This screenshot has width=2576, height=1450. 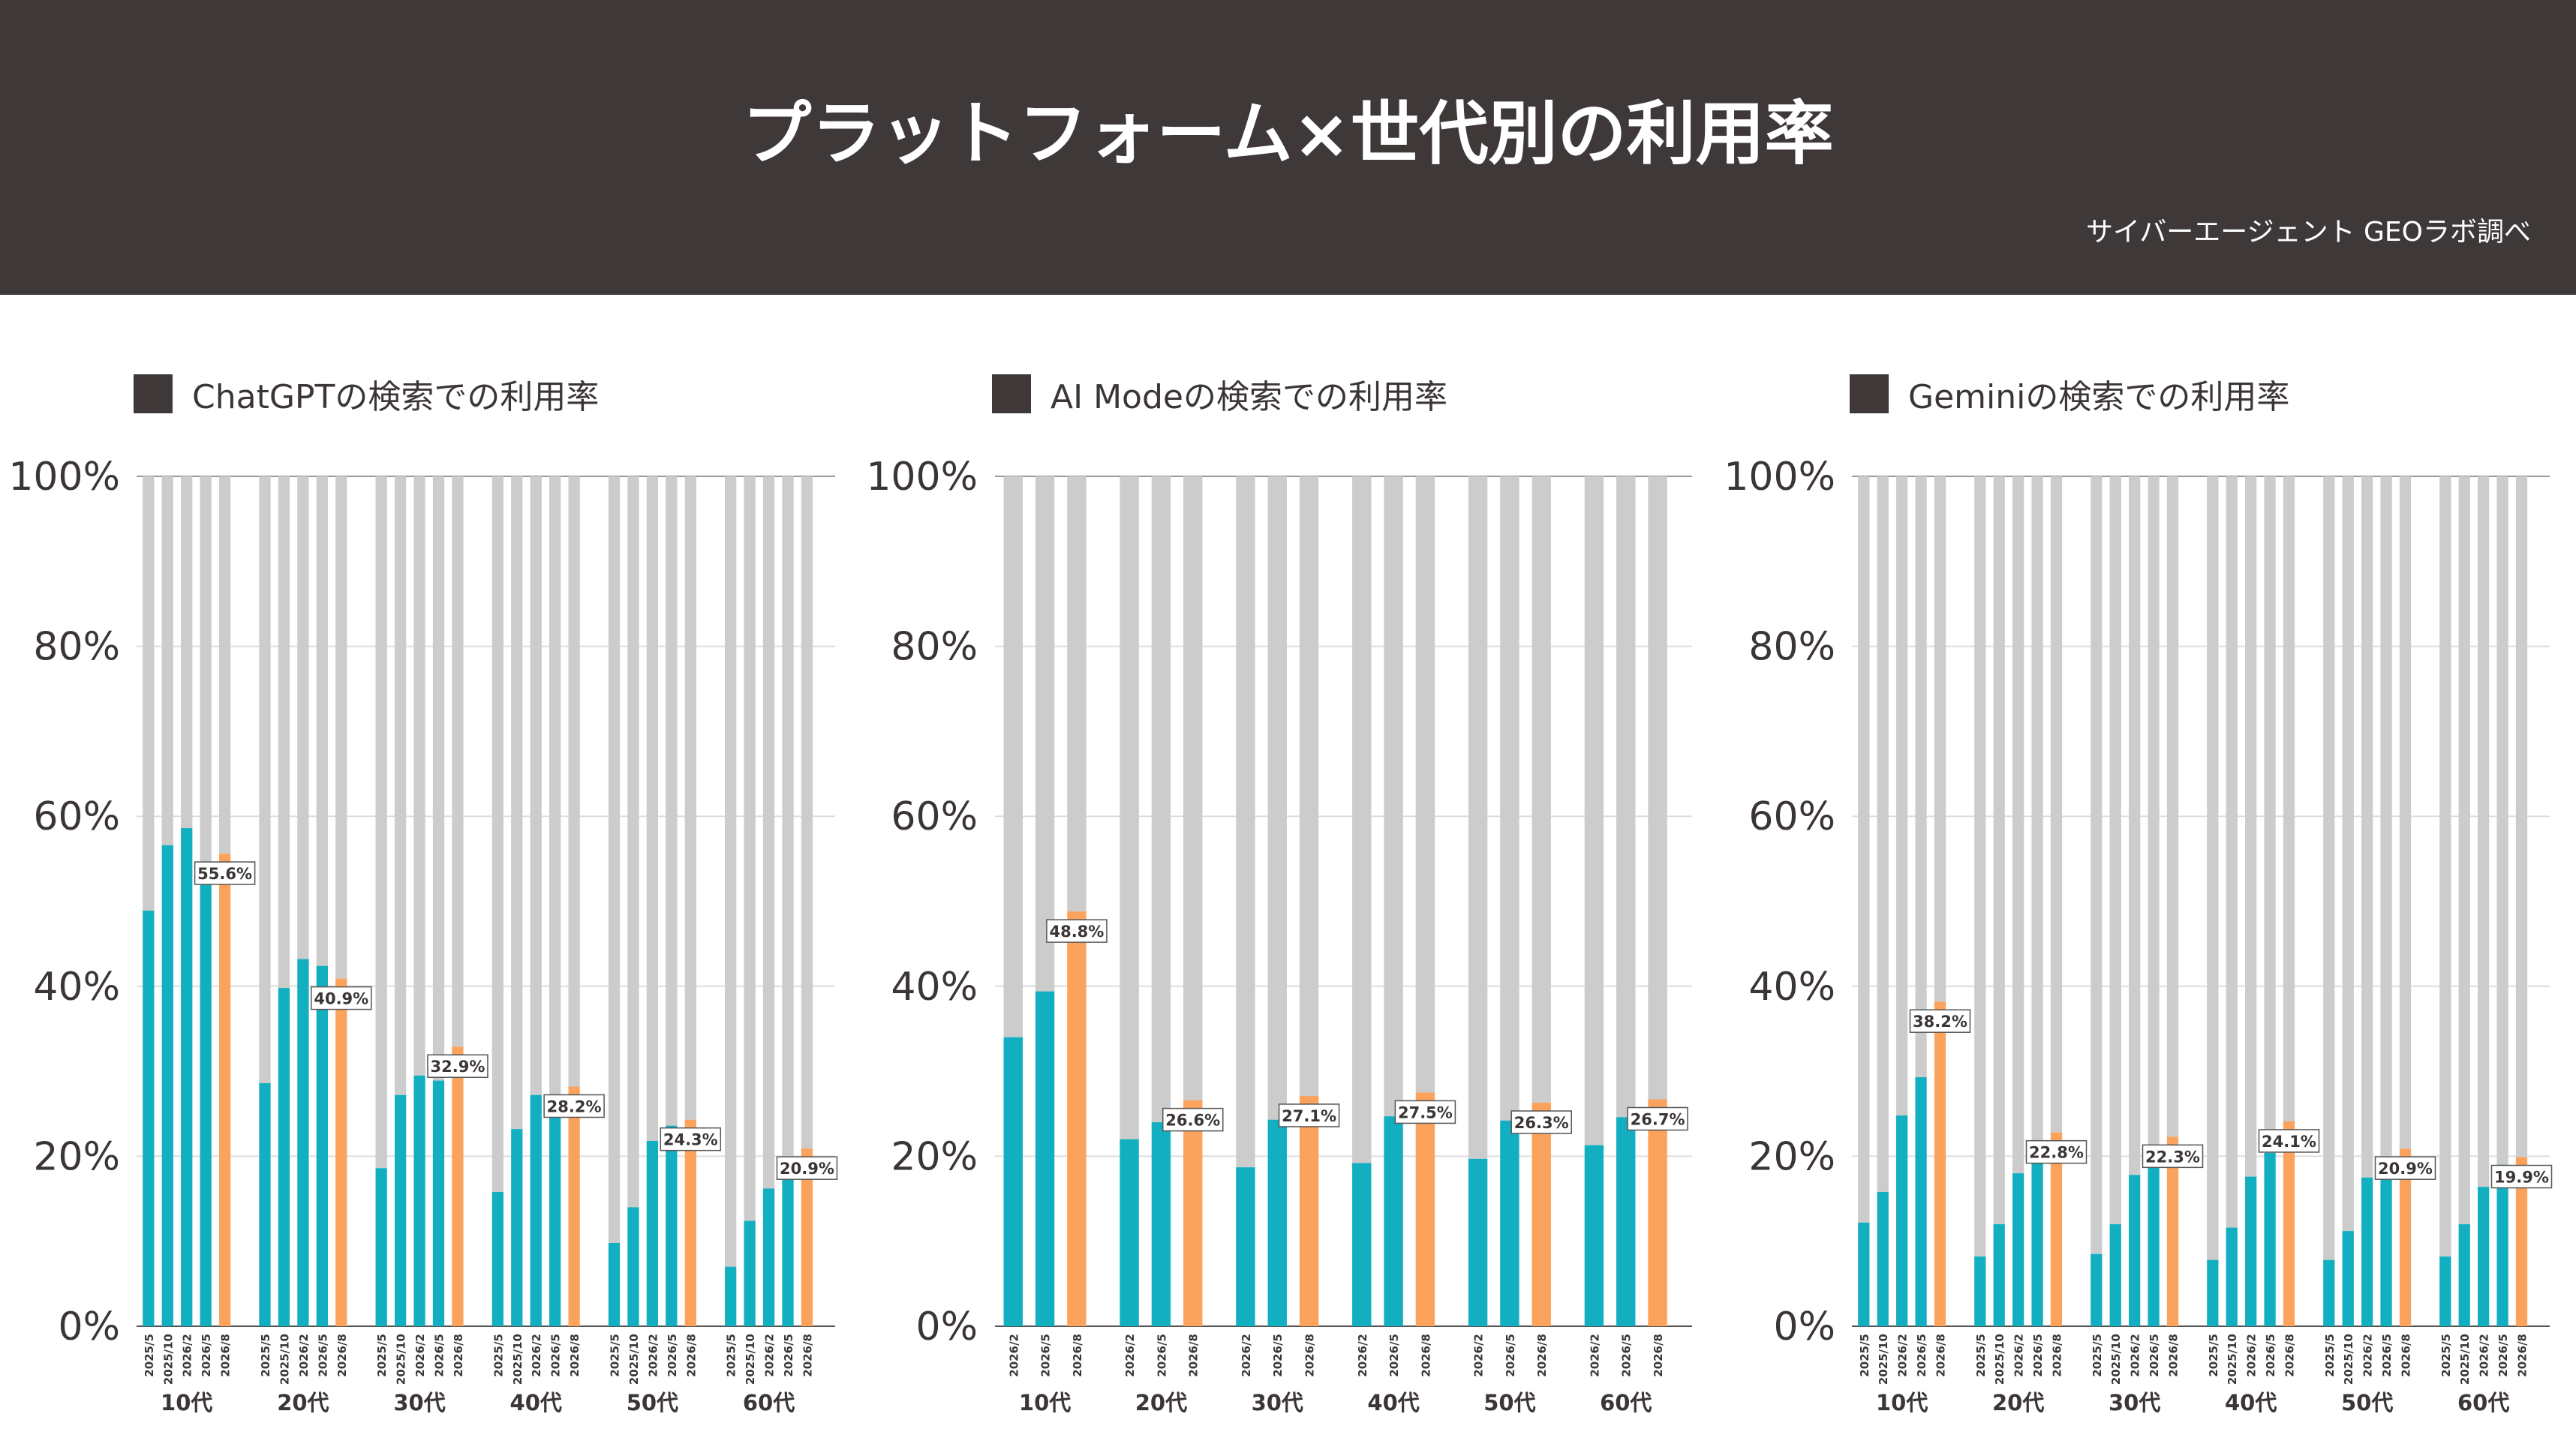 What do you see at coordinates (2251, 1402) in the screenshot?
I see `chart-3-group-label: 40代` at bounding box center [2251, 1402].